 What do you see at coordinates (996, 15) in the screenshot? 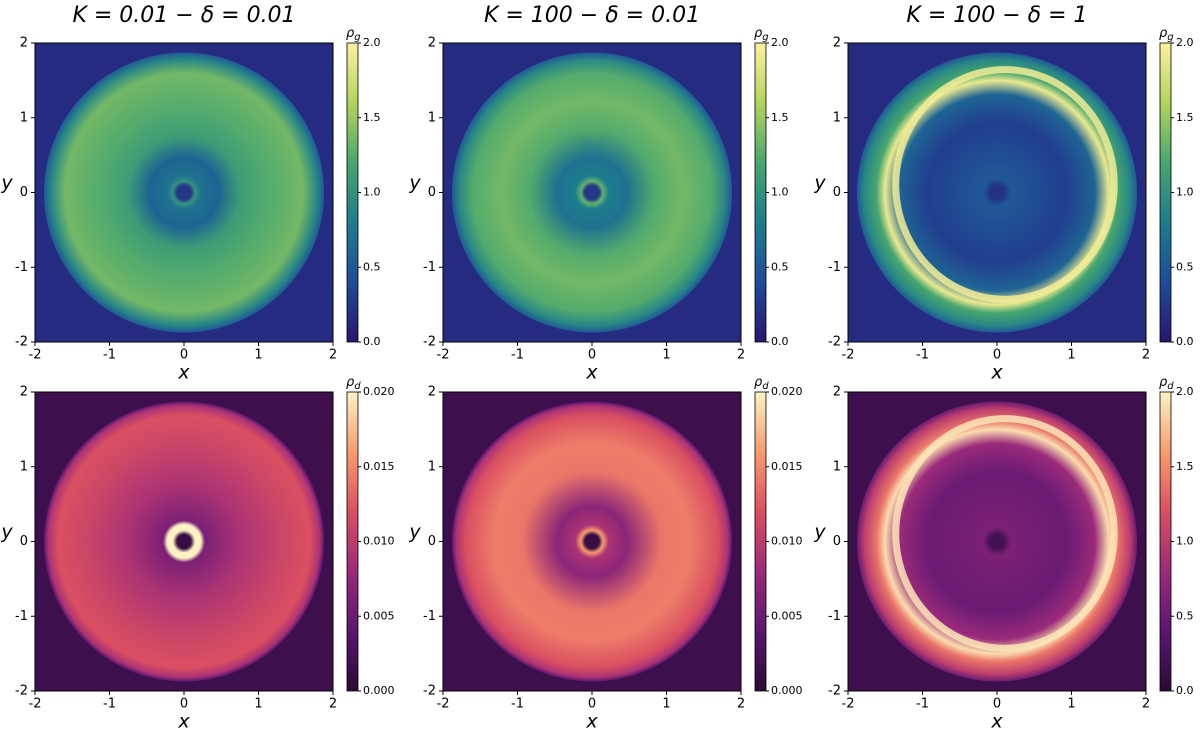
I see `panel-title: K = 100 − δ = 1` at bounding box center [996, 15].